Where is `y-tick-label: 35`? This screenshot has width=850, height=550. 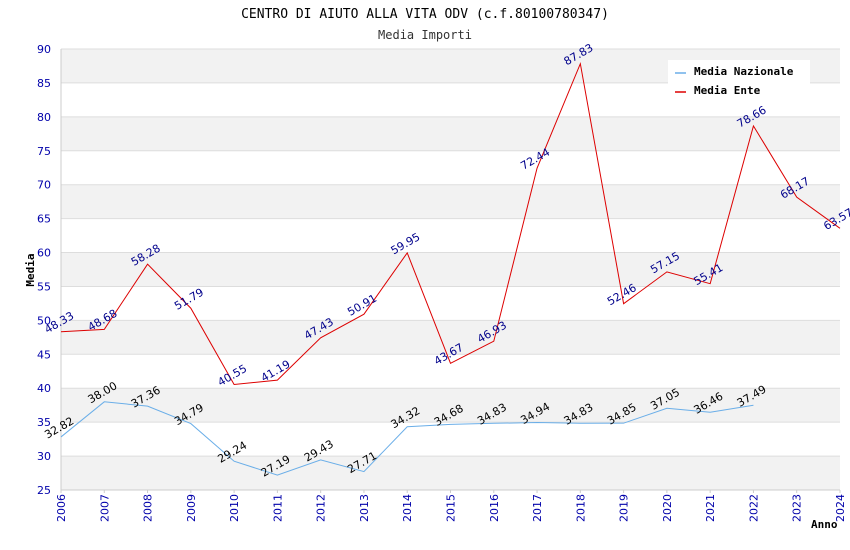
y-tick-label: 35 is located at coordinates (44, 422).